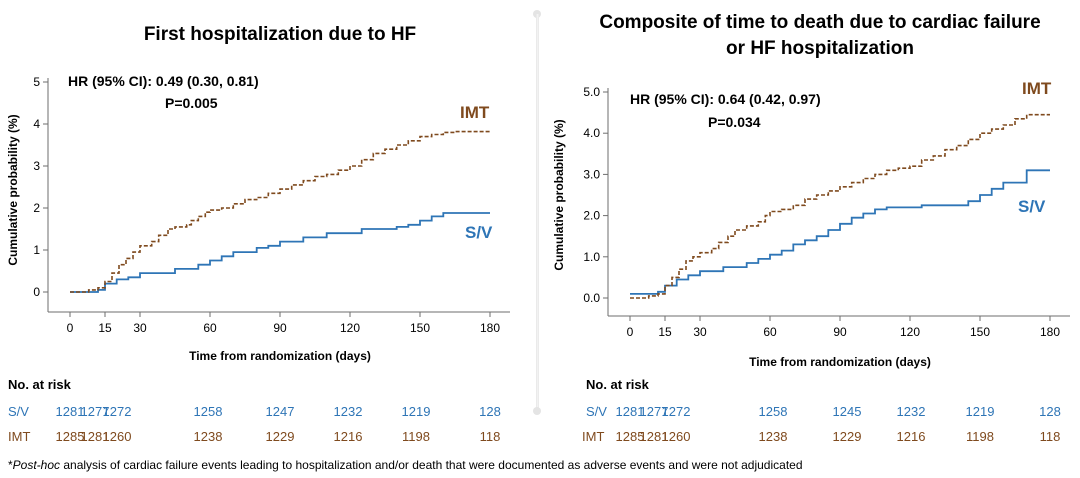 The width and height of the screenshot is (1080, 478). Describe the element at coordinates (36, 166) in the screenshot. I see `y-tick-label: 3` at that location.